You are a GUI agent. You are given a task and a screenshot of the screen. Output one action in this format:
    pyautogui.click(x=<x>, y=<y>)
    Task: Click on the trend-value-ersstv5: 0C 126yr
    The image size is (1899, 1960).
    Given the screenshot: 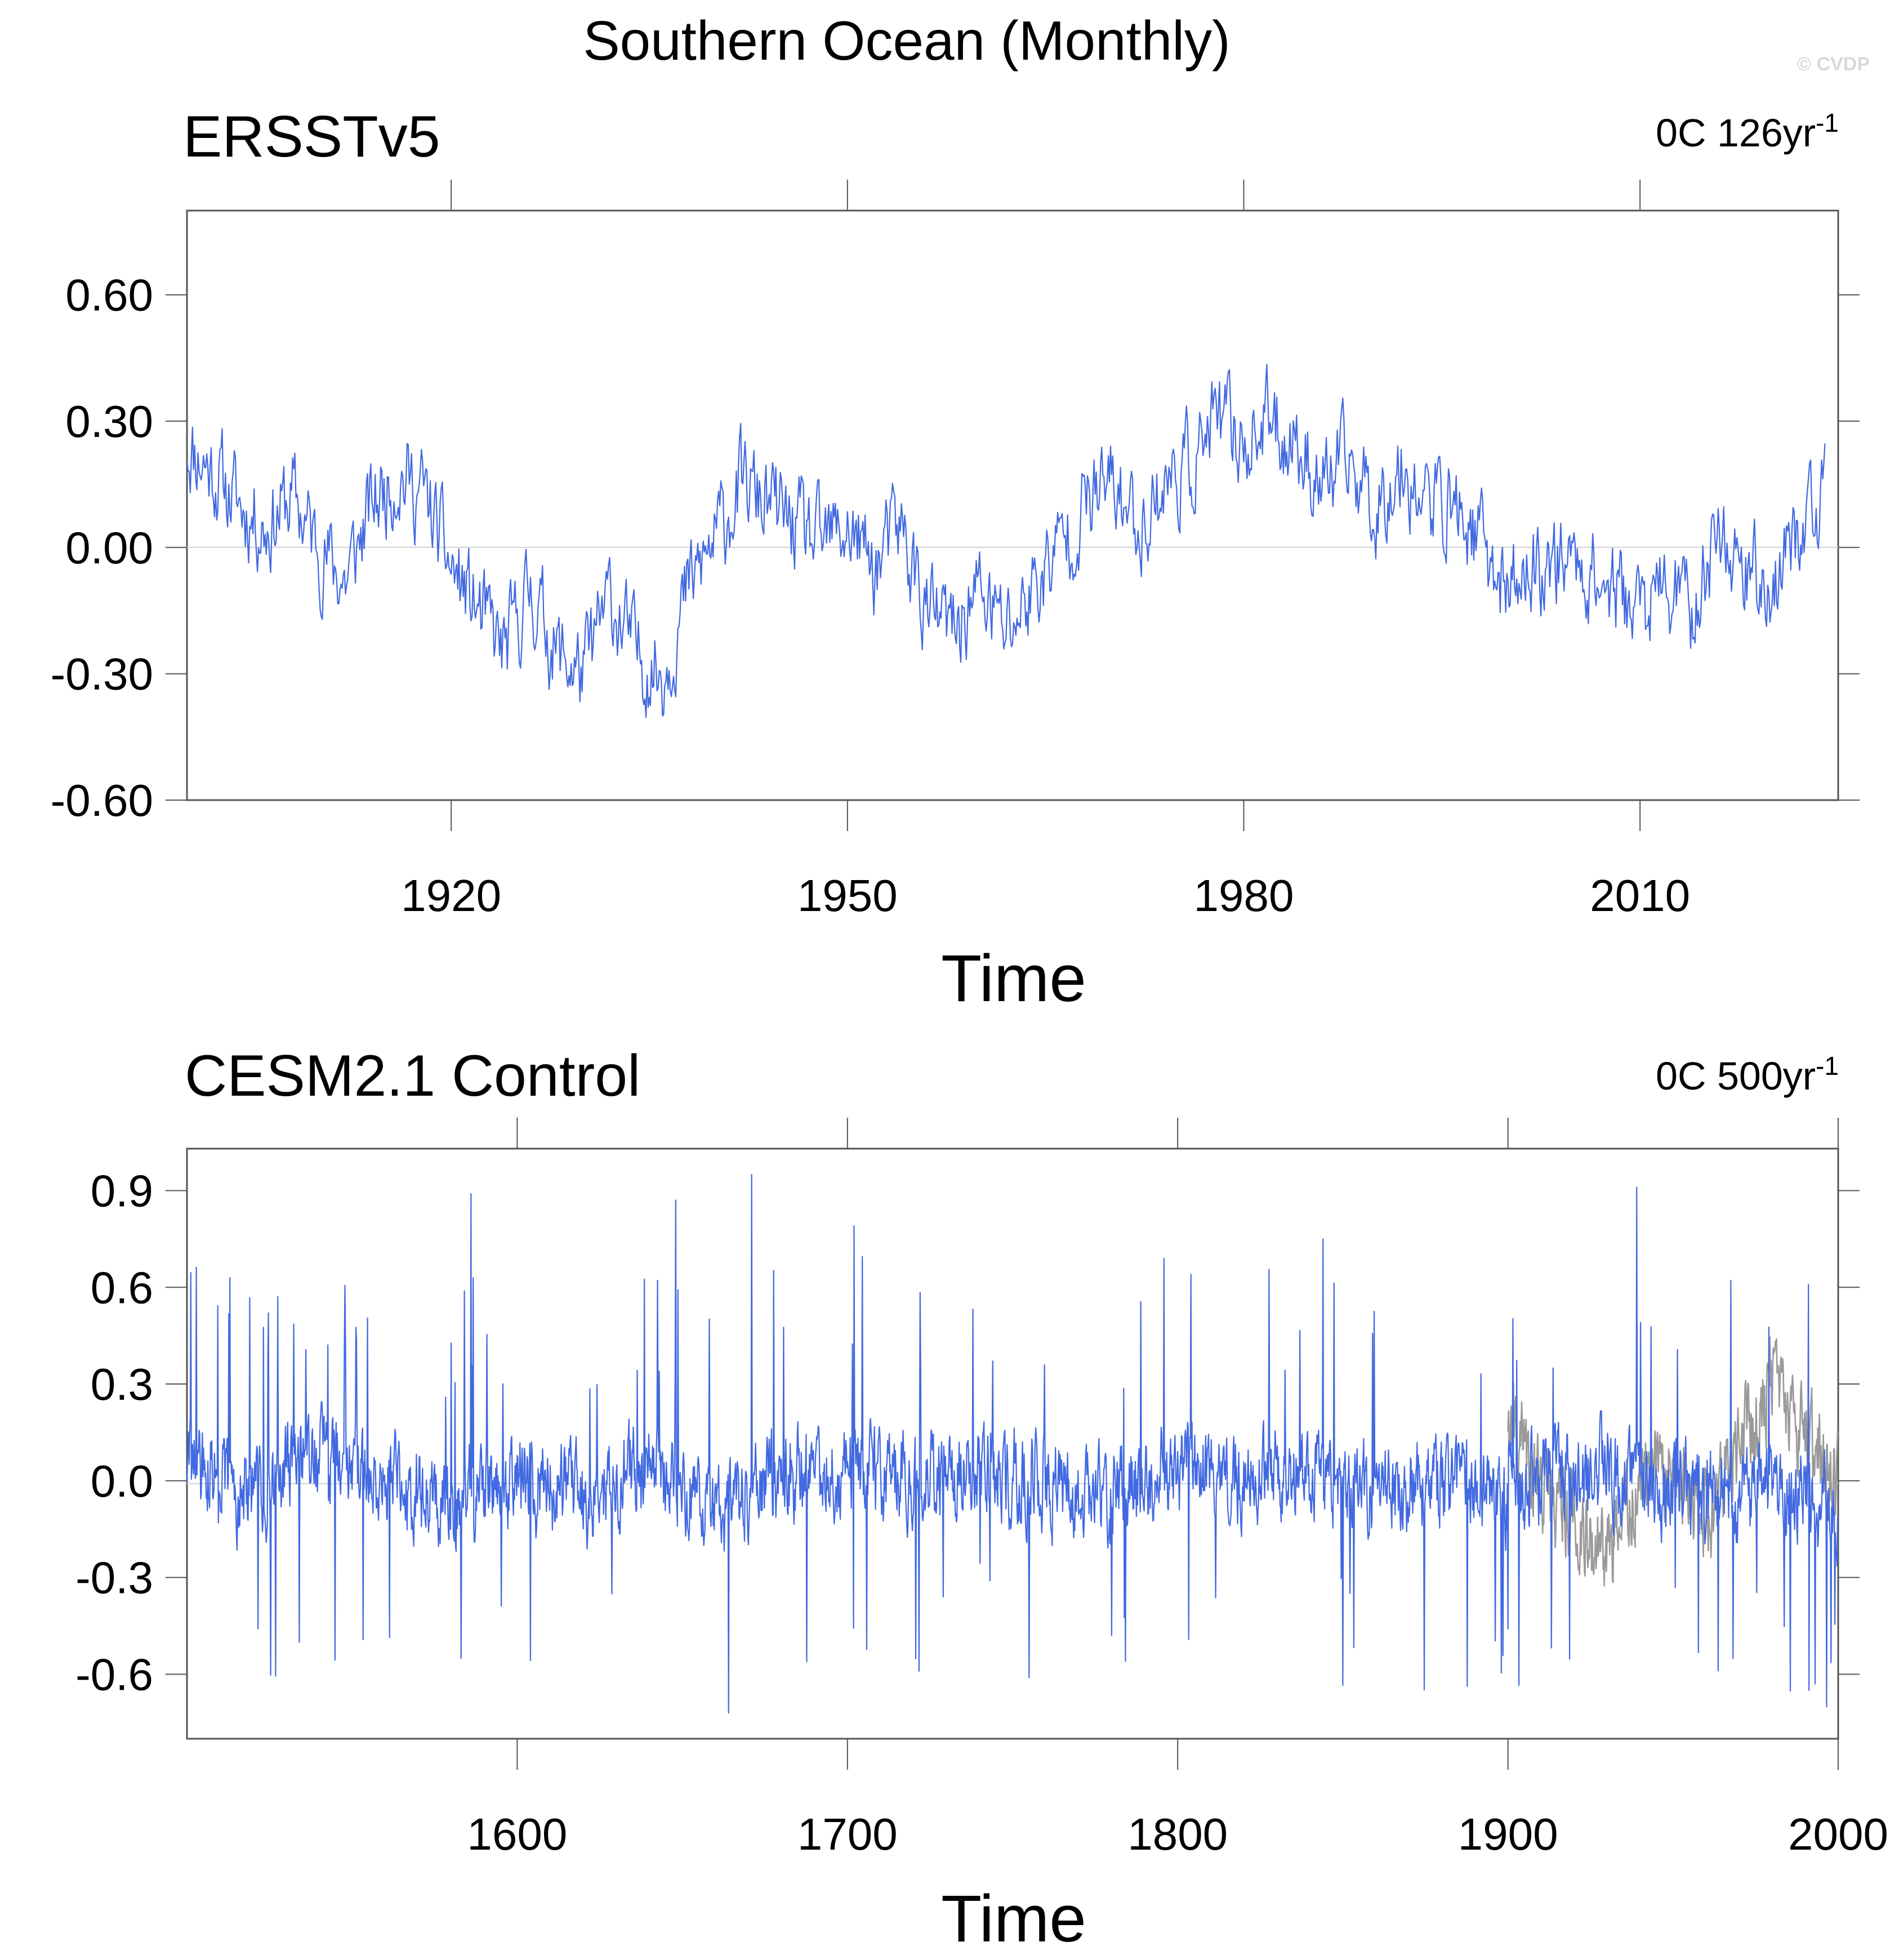 What is the action you would take?
    pyautogui.click(x=1736, y=133)
    